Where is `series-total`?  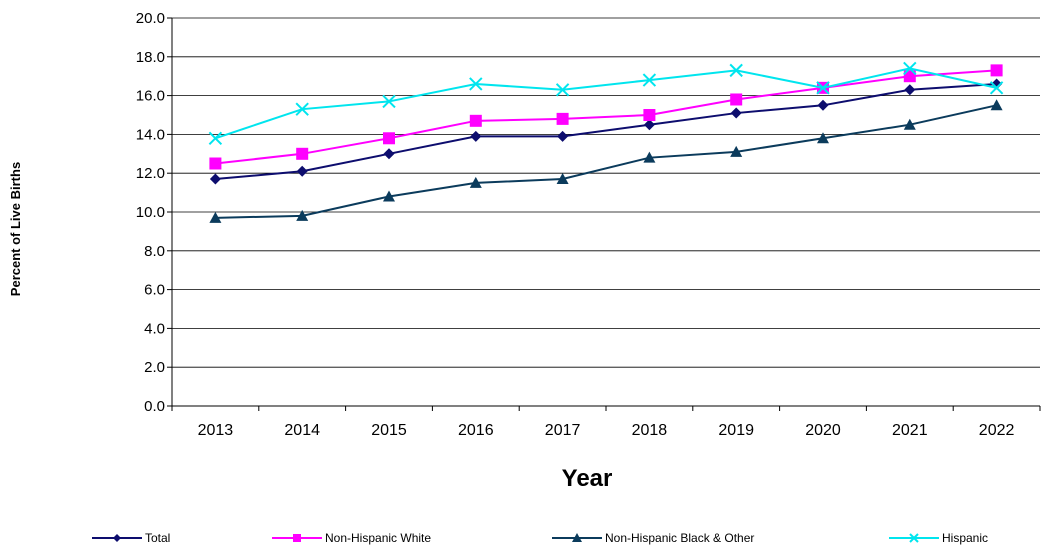
series-total is located at coordinates (606, 131).